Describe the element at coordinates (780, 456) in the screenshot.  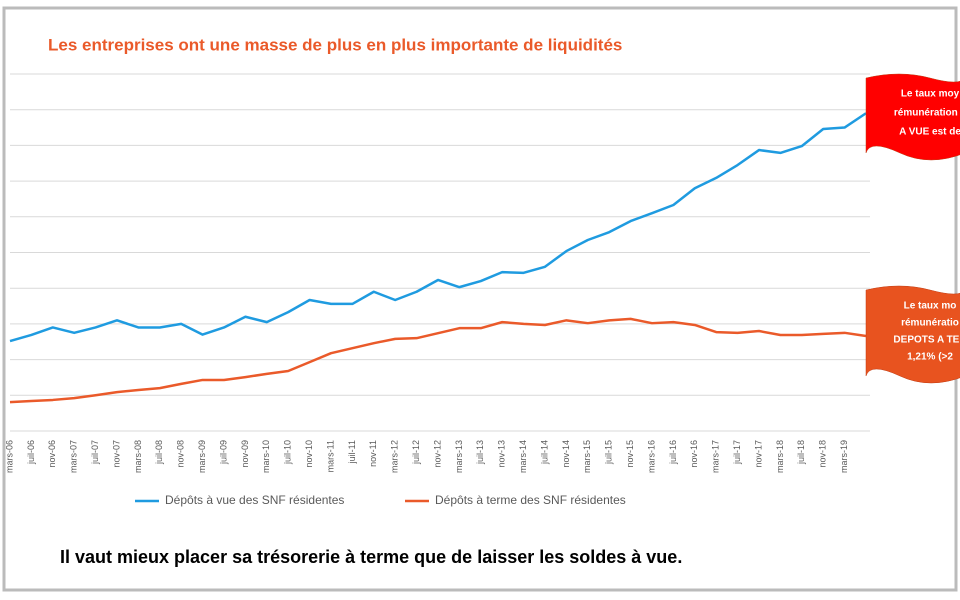
I see `x-tick-label: mars-18` at that location.